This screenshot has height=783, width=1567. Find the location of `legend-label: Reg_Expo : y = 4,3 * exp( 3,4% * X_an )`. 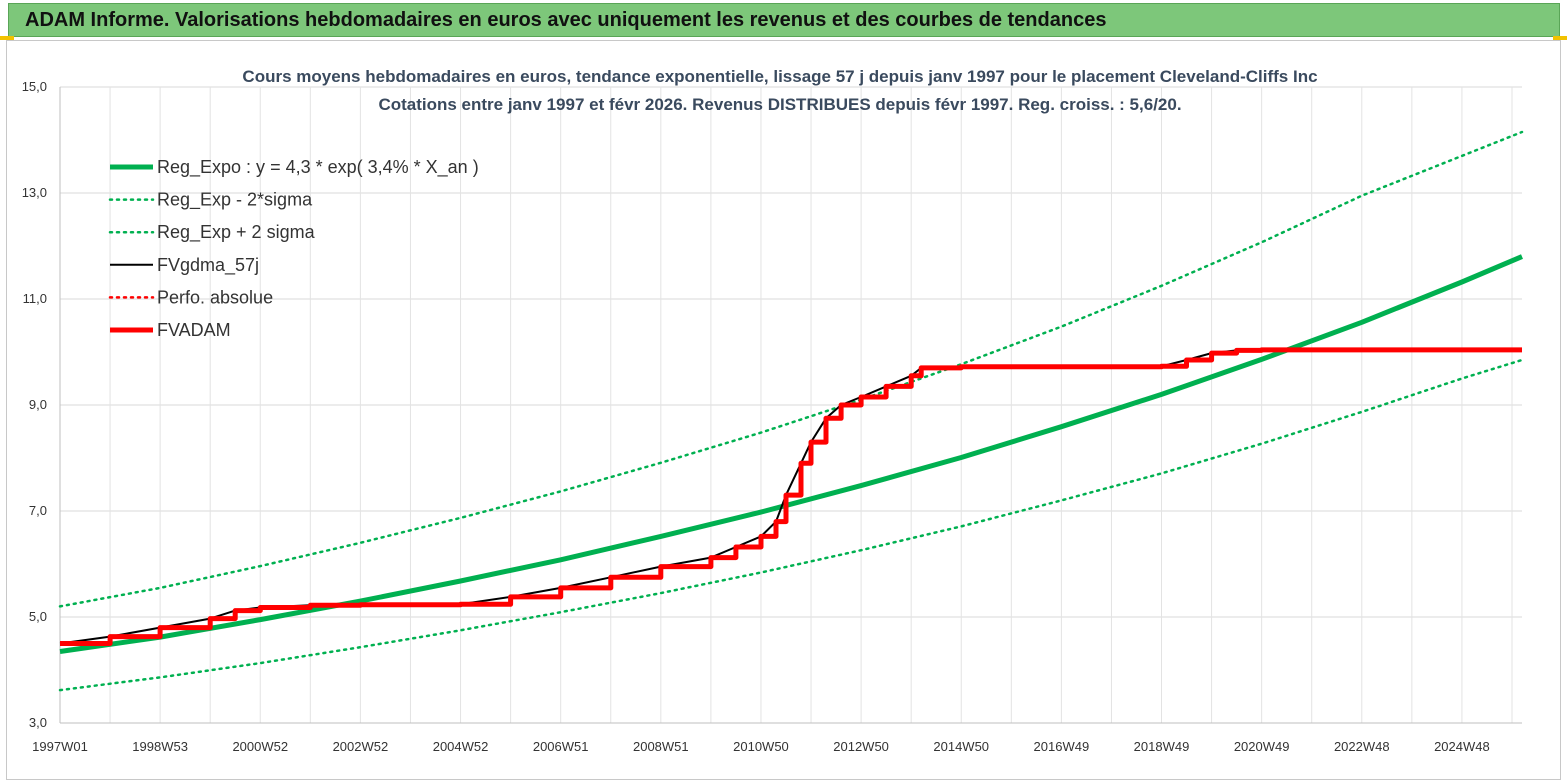

legend-label: Reg_Expo : y = 4,3 * exp( 3,4% * X_an ) is located at coordinates (318, 167).